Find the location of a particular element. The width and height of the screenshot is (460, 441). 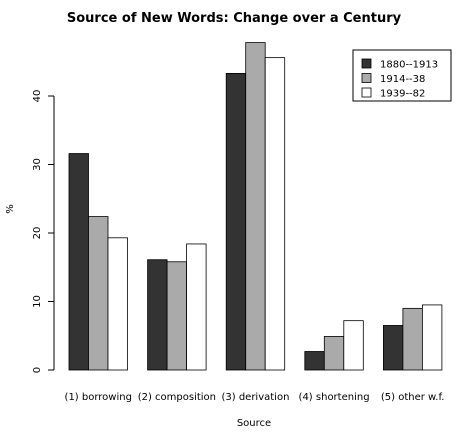

y-tick-label-0: 0 is located at coordinates (37, 370).